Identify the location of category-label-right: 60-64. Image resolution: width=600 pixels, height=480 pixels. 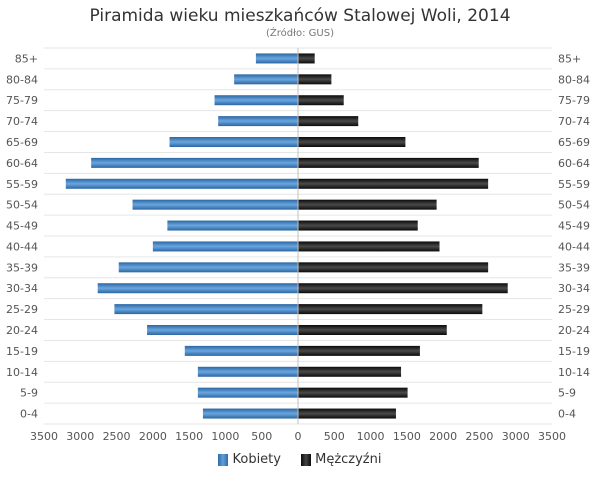
(574, 163).